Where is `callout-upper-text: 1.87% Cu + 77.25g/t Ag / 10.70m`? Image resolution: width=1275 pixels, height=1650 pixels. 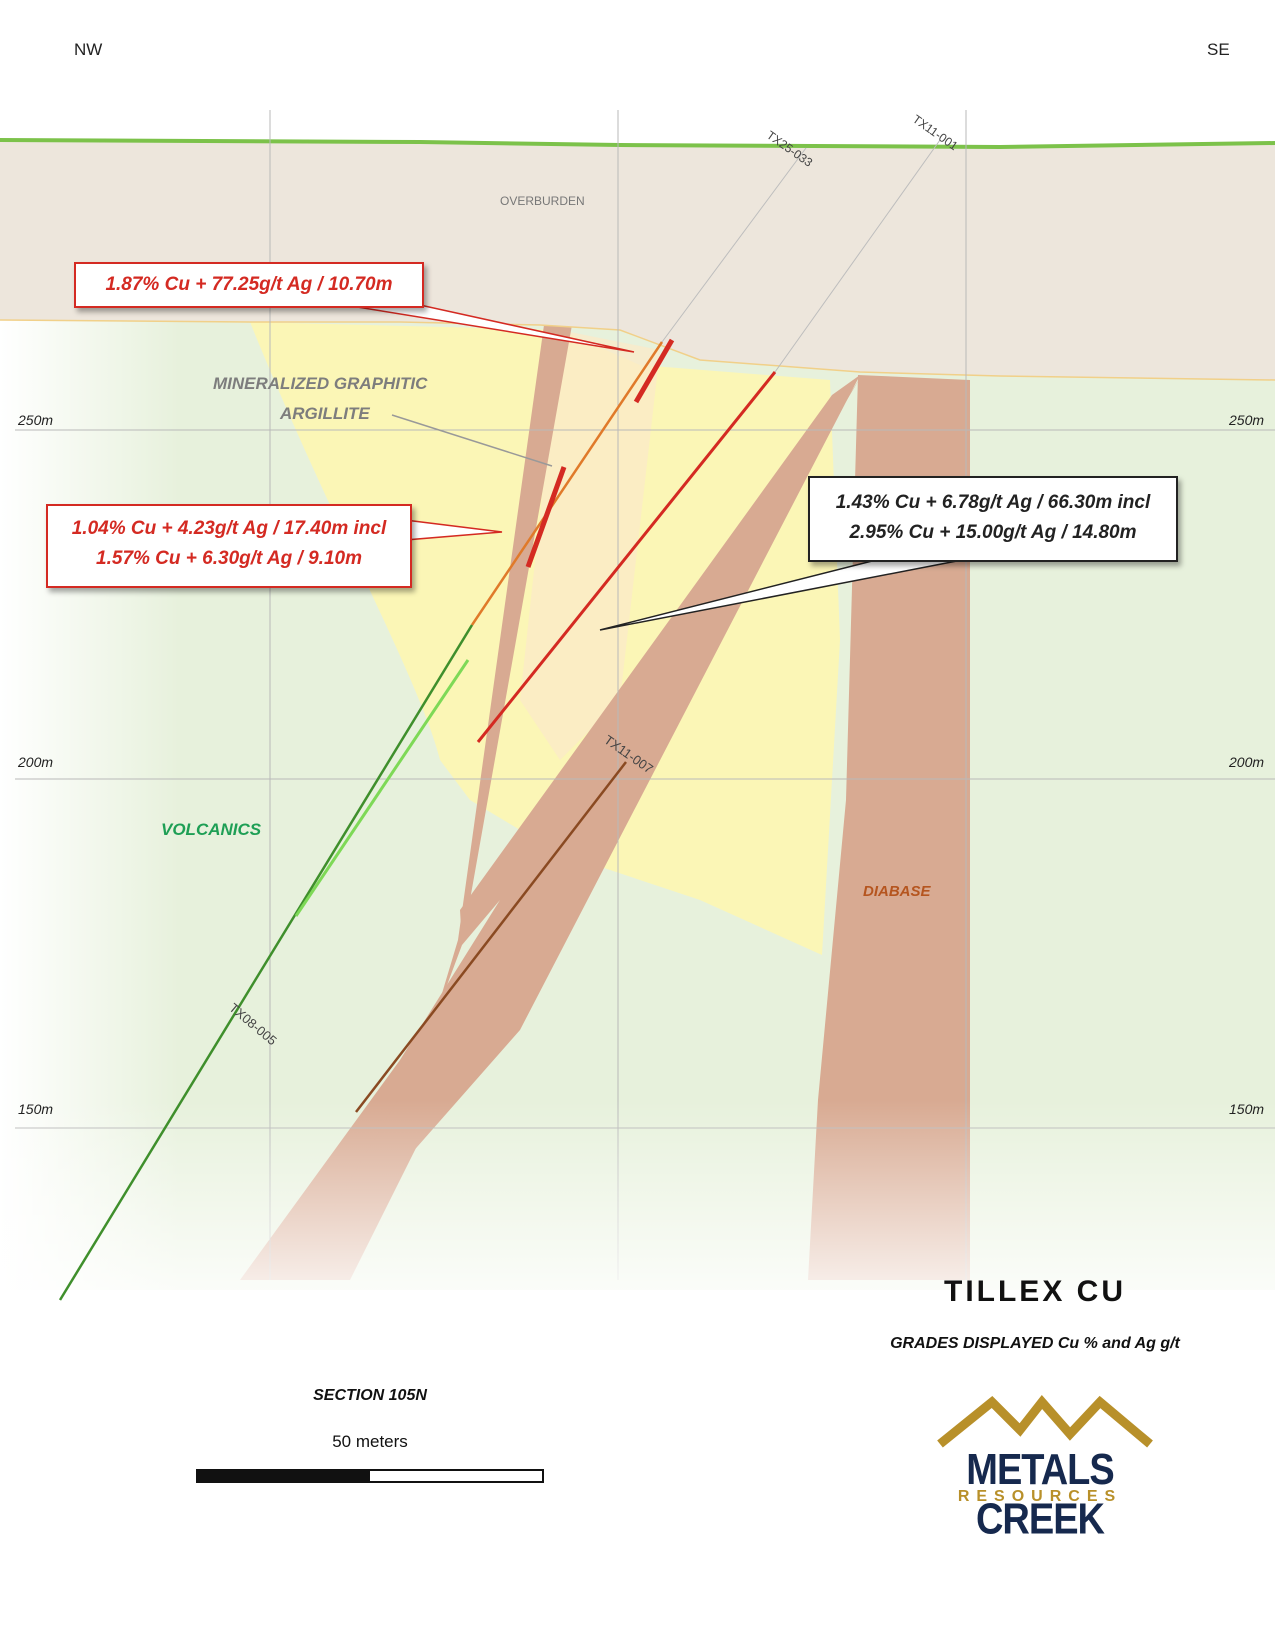 callout-upper-text: 1.87% Cu + 77.25g/t Ag / 10.70m is located at coordinates (249, 284).